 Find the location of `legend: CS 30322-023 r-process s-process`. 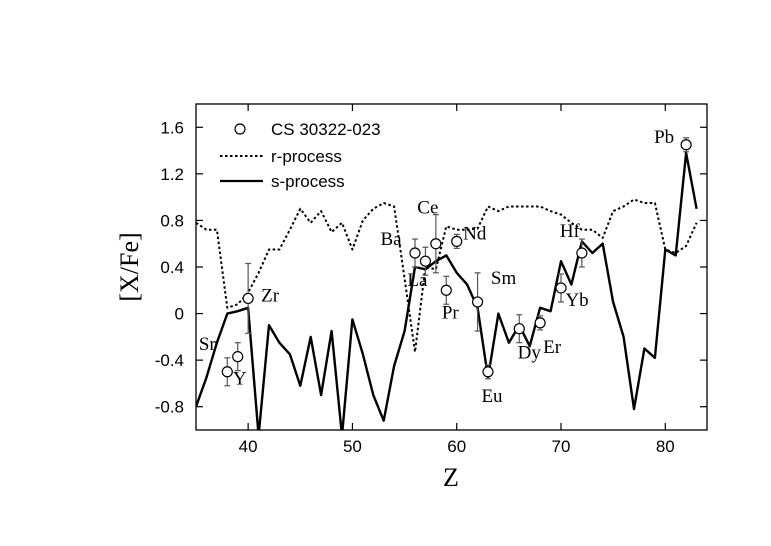

legend: CS 30322-023 r-process s-process is located at coordinates (300, 155).